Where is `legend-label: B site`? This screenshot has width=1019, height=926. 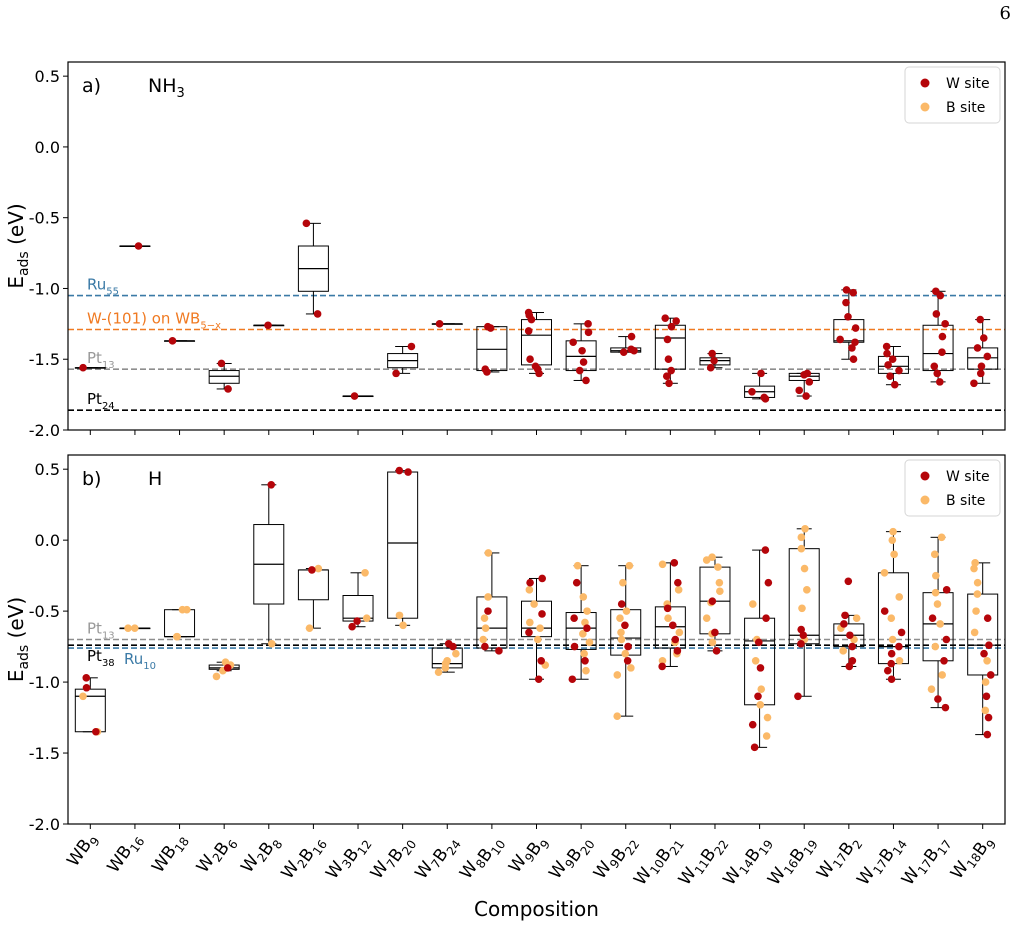 legend-label: B site is located at coordinates (965, 501).